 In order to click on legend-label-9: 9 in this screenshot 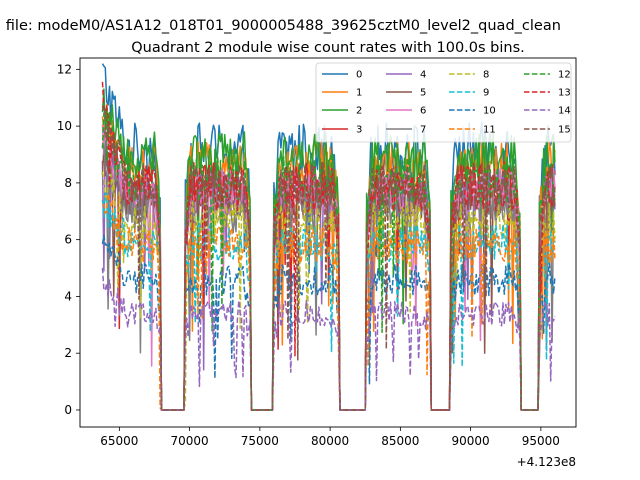, I will do `click(486, 93)`.